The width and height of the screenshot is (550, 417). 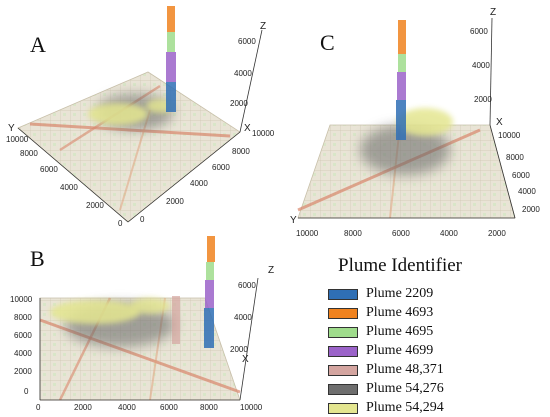 What do you see at coordinates (509, 135) in the screenshot?
I see `panel-c-x-tick: 10000` at bounding box center [509, 135].